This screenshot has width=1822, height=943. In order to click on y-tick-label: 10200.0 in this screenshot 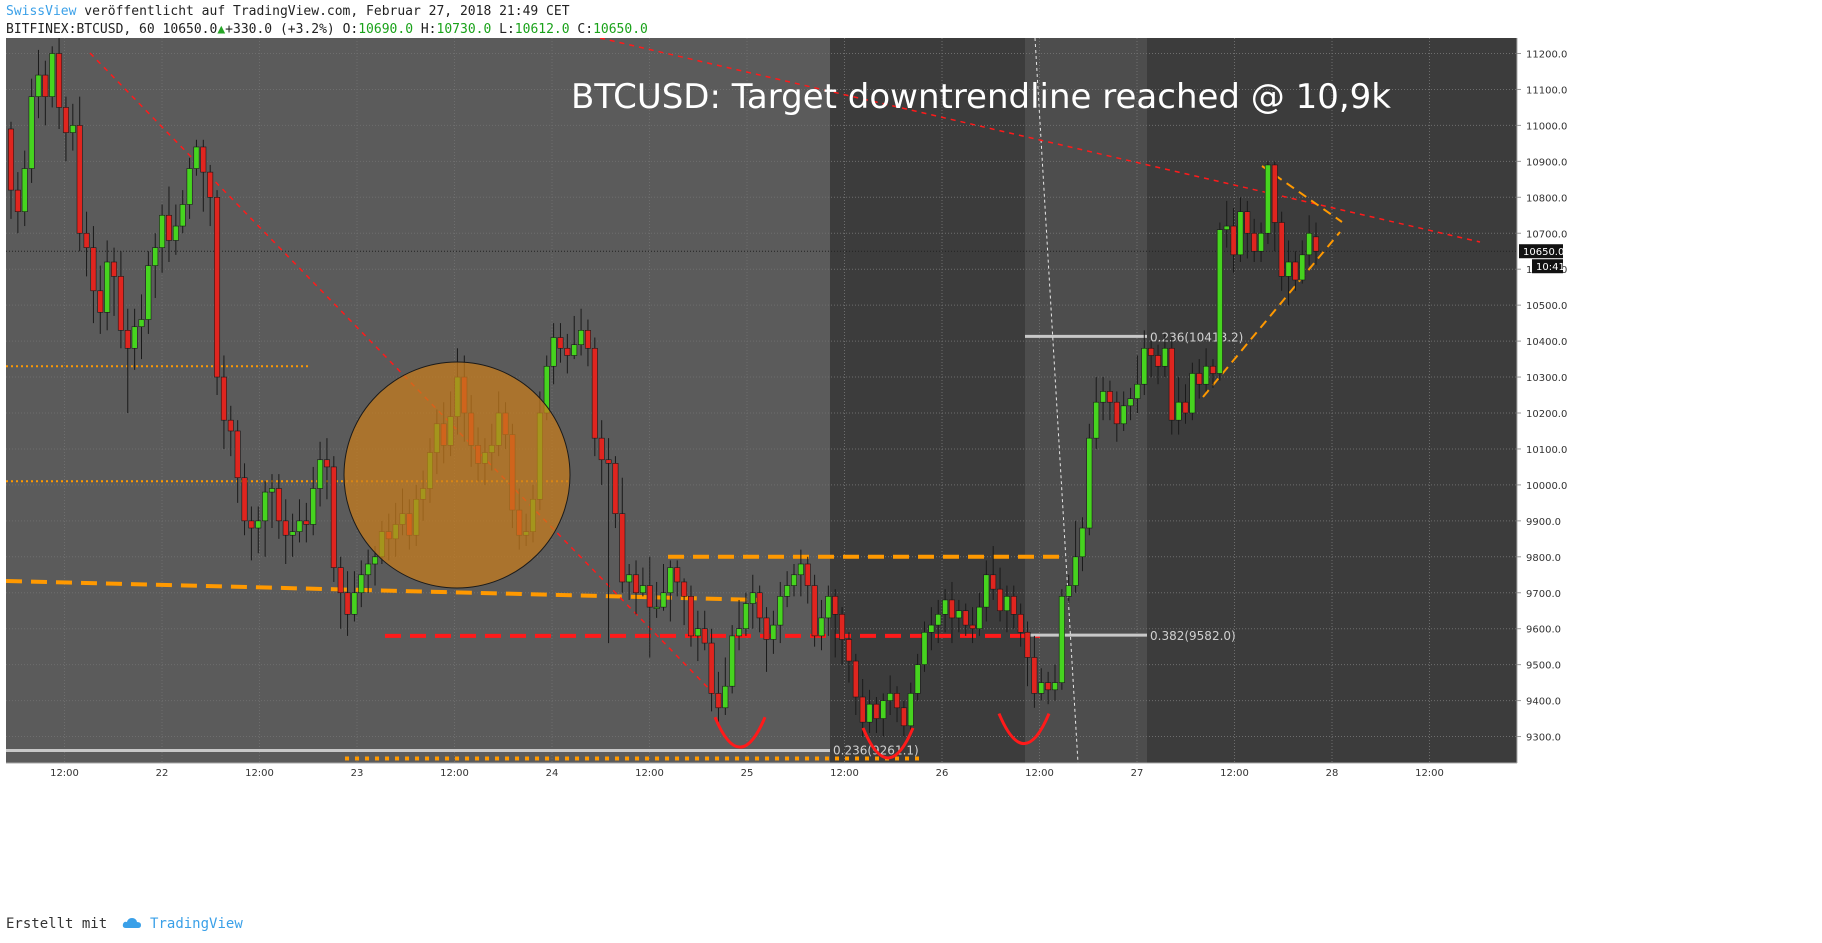, I will do `click(1546, 414)`.